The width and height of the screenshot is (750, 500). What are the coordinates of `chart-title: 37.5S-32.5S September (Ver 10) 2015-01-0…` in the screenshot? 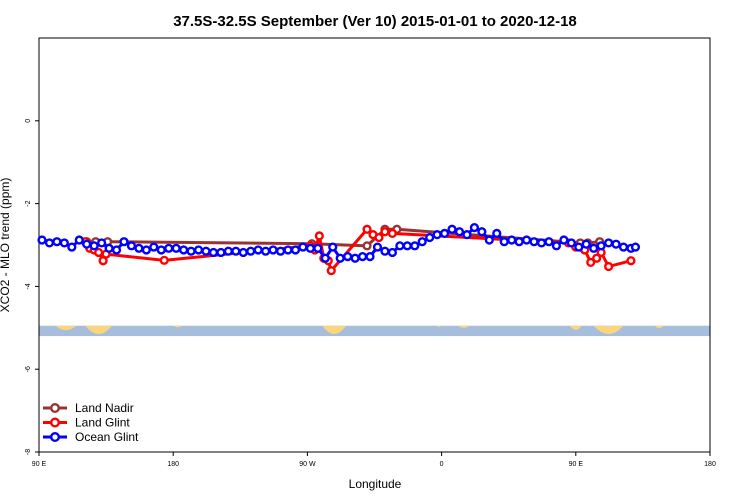 It's located at (375, 21).